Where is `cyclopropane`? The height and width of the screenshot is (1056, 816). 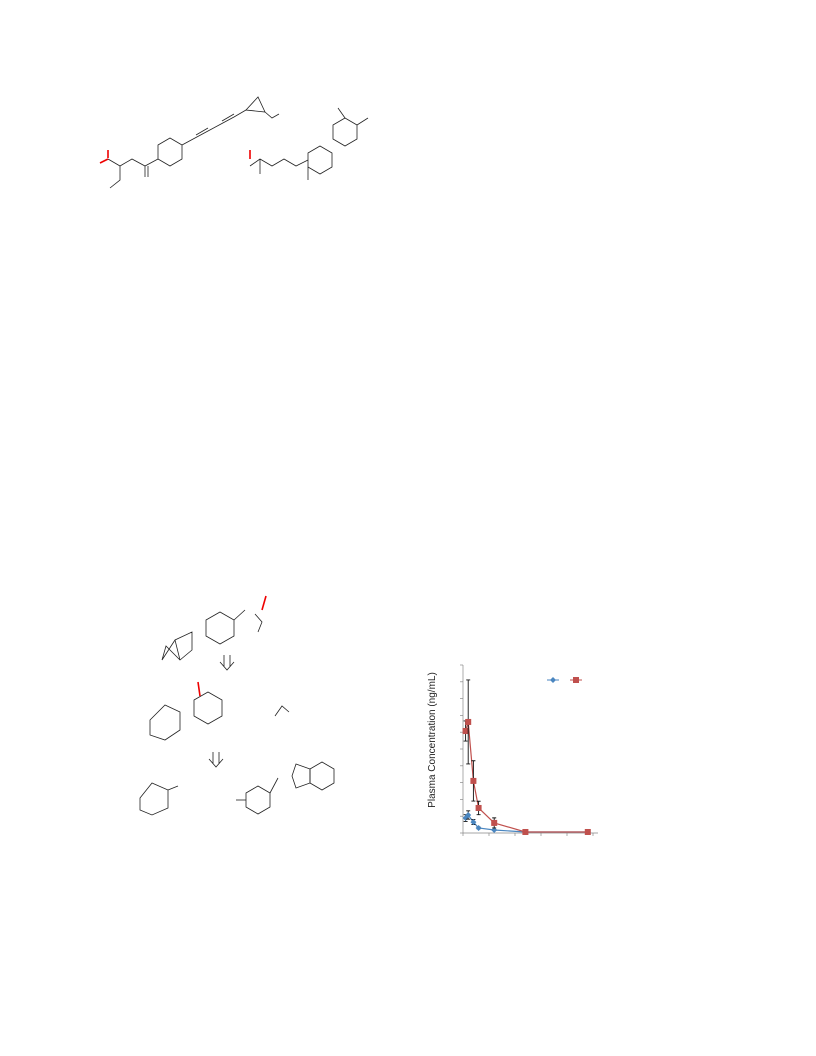 cyclopropane is located at coordinates (255, 104).